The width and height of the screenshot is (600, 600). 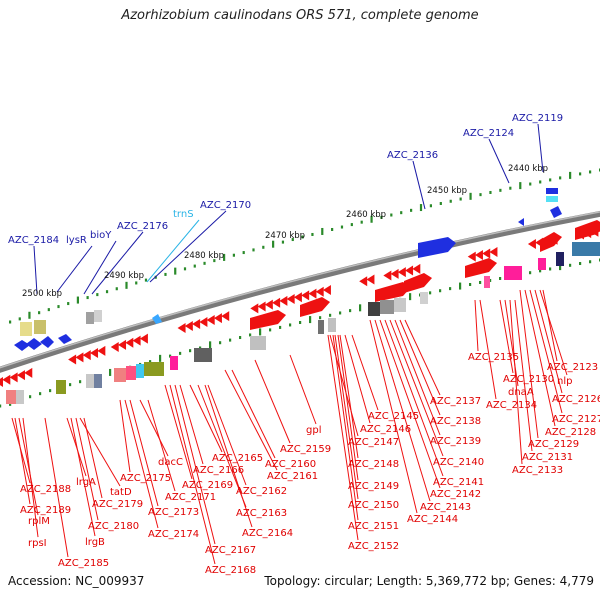 What do you see at coordinates (488, 133) in the screenshot?
I see `gene-label: AZC_2124` at bounding box center [488, 133].